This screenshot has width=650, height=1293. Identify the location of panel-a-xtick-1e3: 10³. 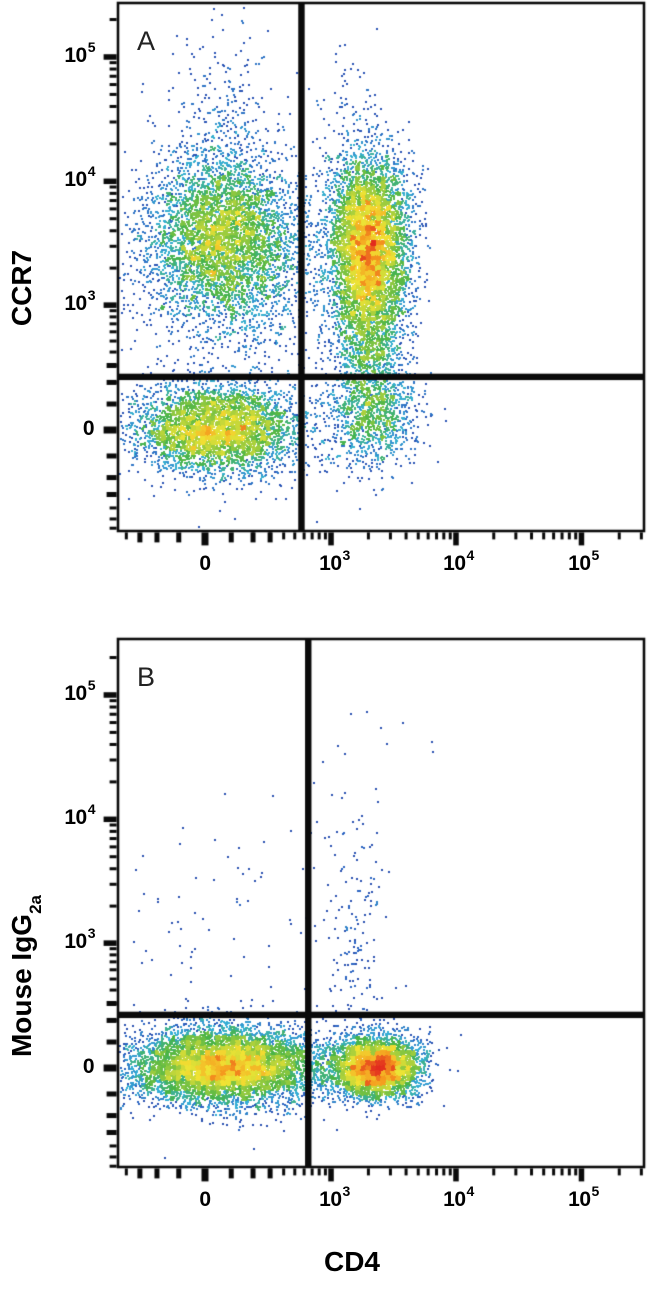
(334, 561).